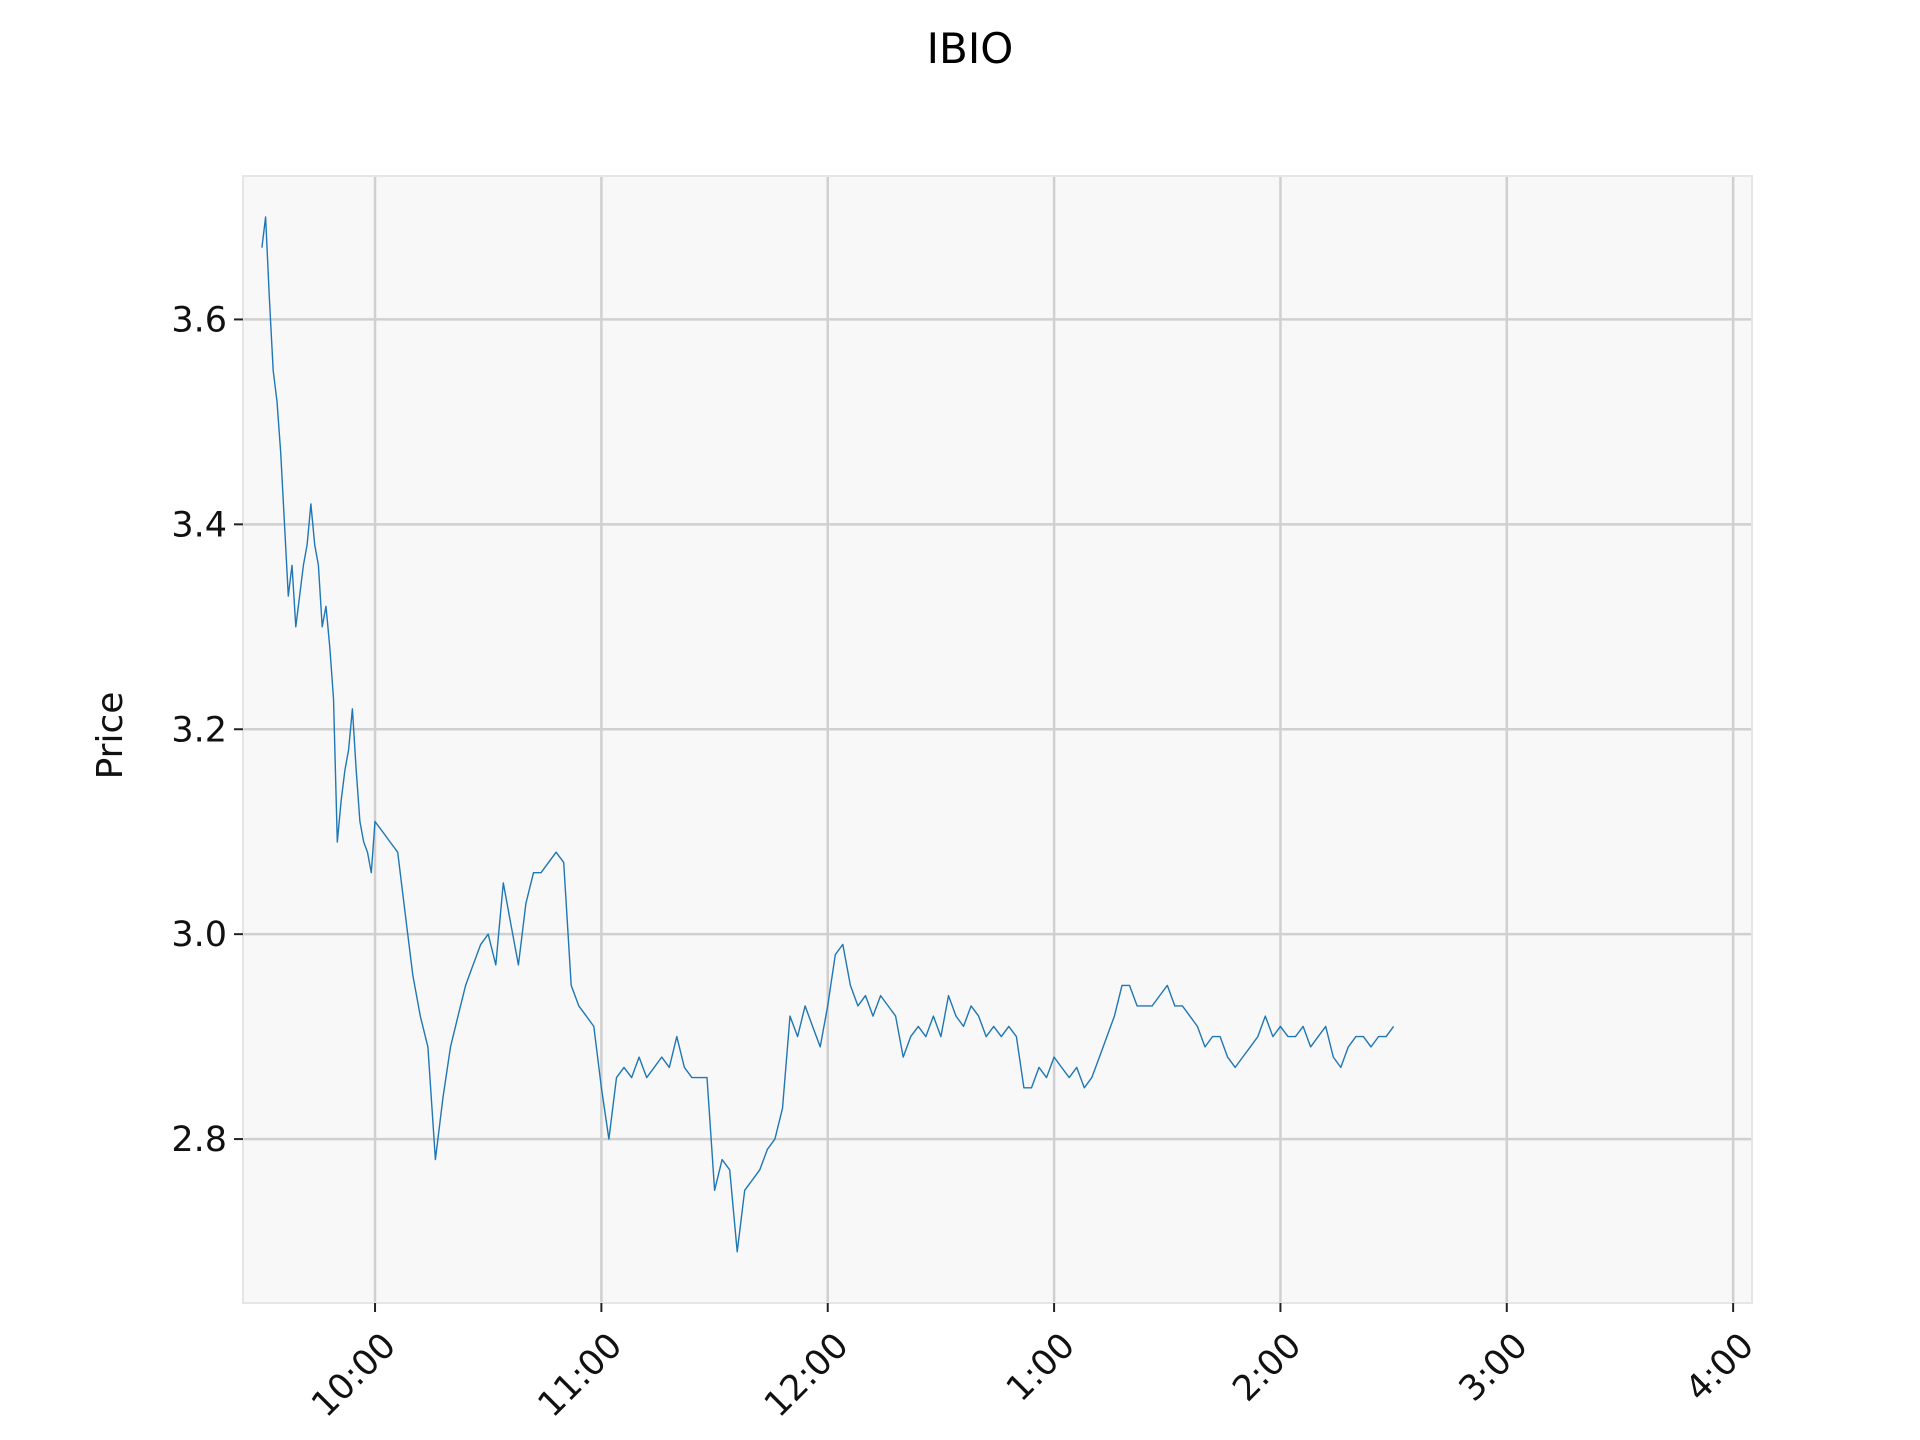  What do you see at coordinates (1267, 1368) in the screenshot?
I see `x-tick-label: 2:00` at bounding box center [1267, 1368].